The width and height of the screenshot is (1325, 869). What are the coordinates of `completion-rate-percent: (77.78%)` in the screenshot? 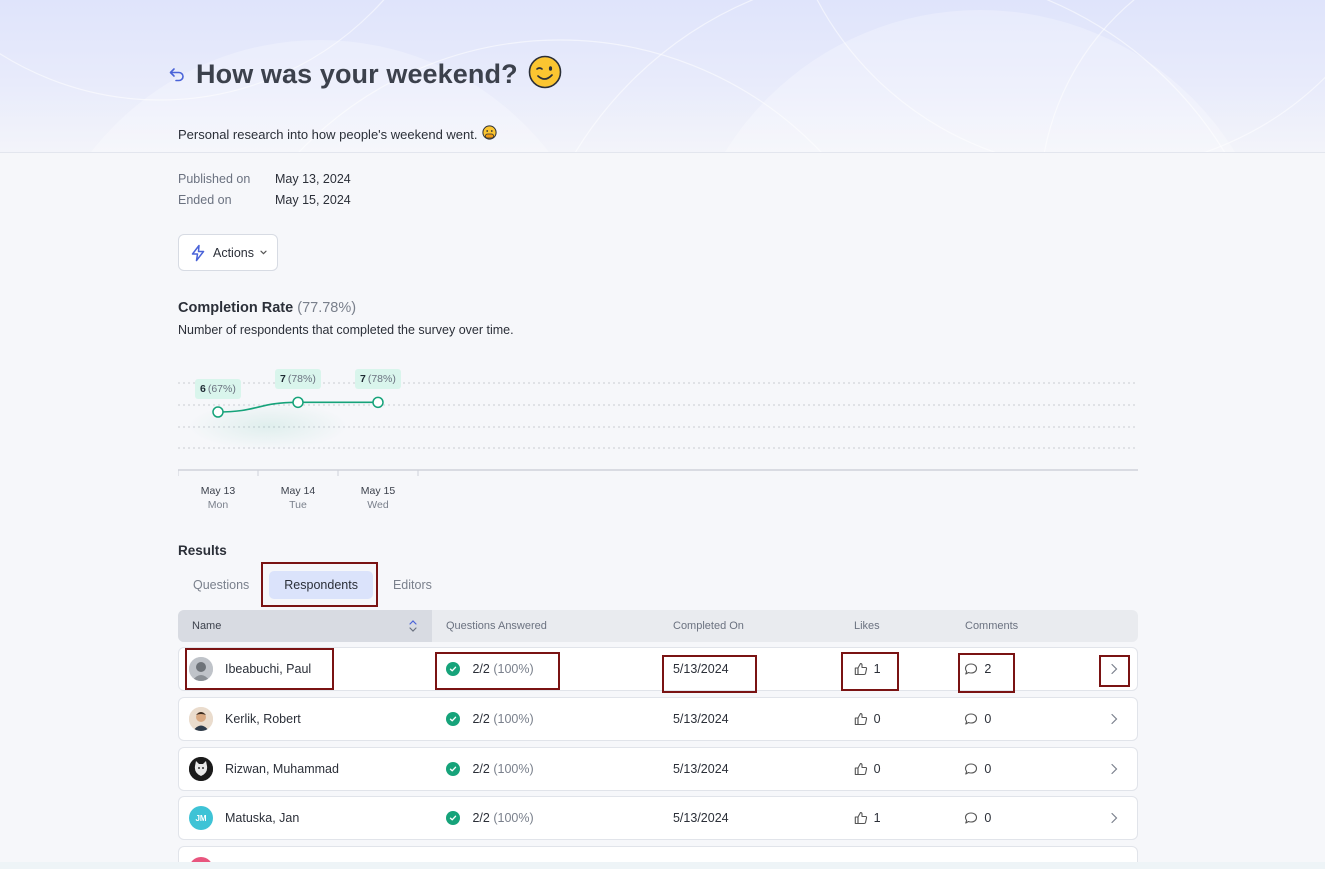 It's located at (327, 308).